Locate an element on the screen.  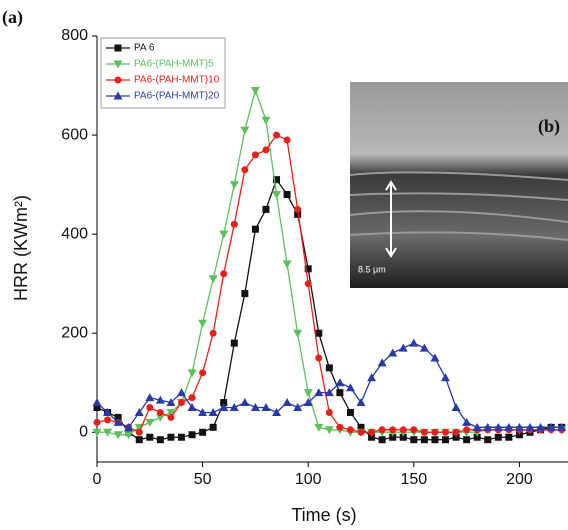
x-tick-label: 100 is located at coordinates (308, 479).